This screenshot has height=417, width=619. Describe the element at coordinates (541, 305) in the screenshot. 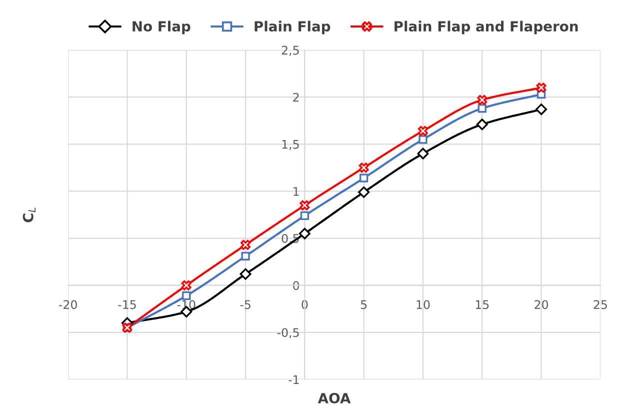

I see `x-tick-label: 20` at that location.